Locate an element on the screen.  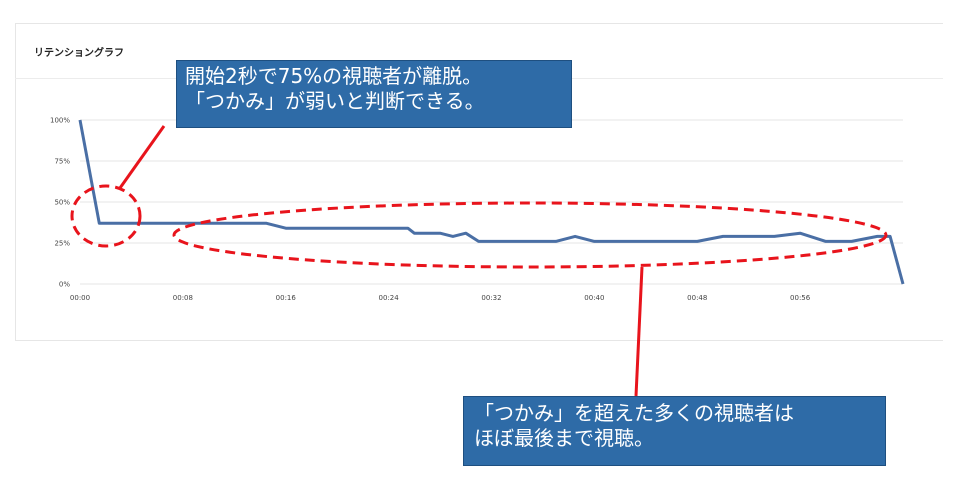
x-tick-label: 00:16 is located at coordinates (286, 298).